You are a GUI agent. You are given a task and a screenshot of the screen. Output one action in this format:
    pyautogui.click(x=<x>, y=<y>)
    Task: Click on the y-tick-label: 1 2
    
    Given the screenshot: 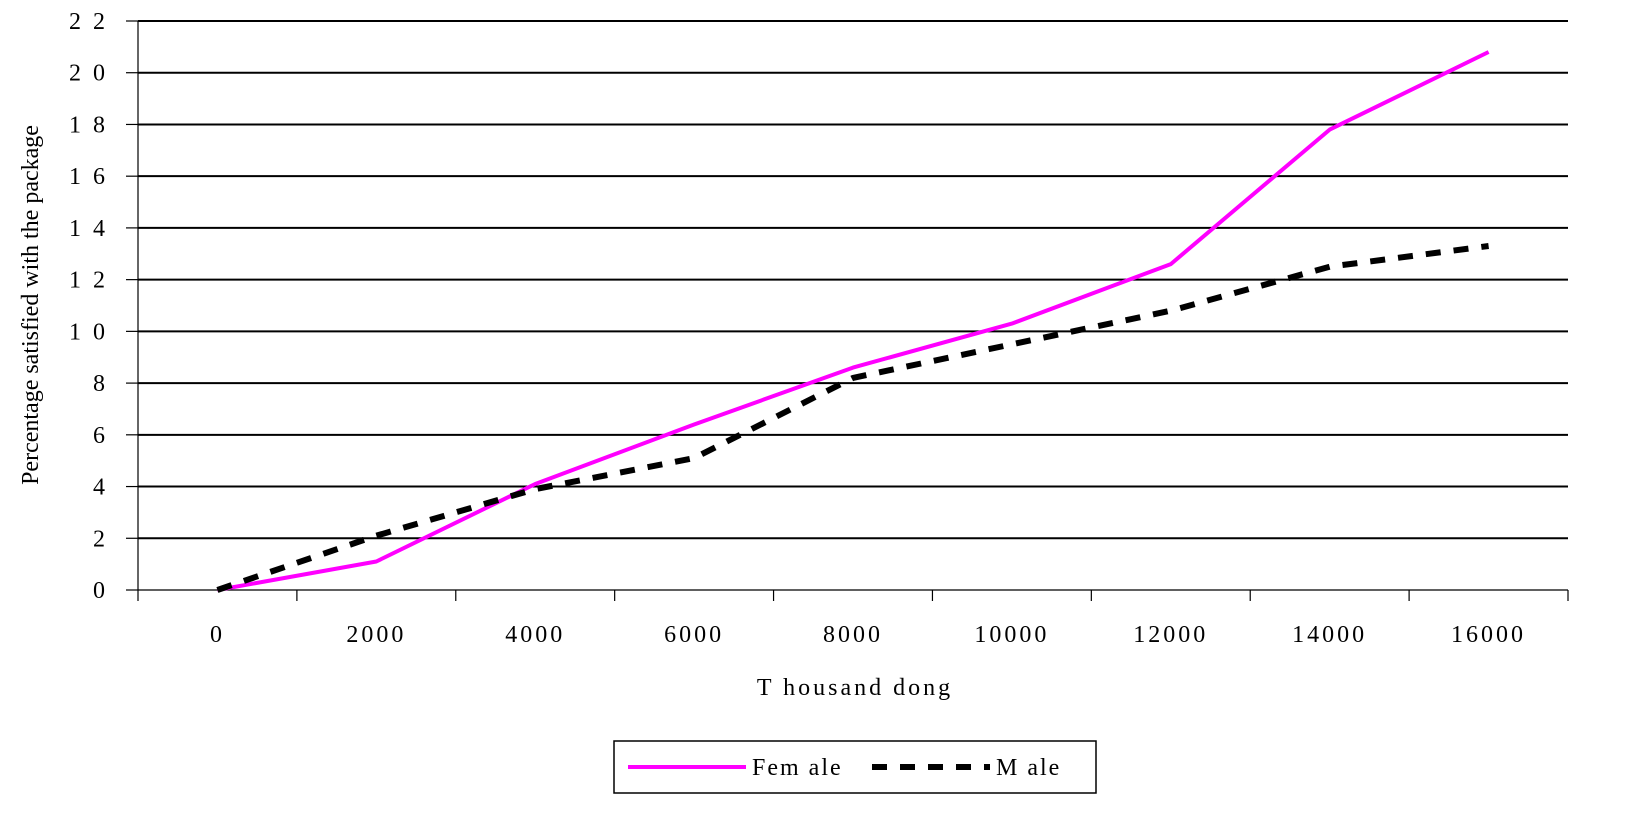 What is the action you would take?
    pyautogui.click(x=88, y=281)
    